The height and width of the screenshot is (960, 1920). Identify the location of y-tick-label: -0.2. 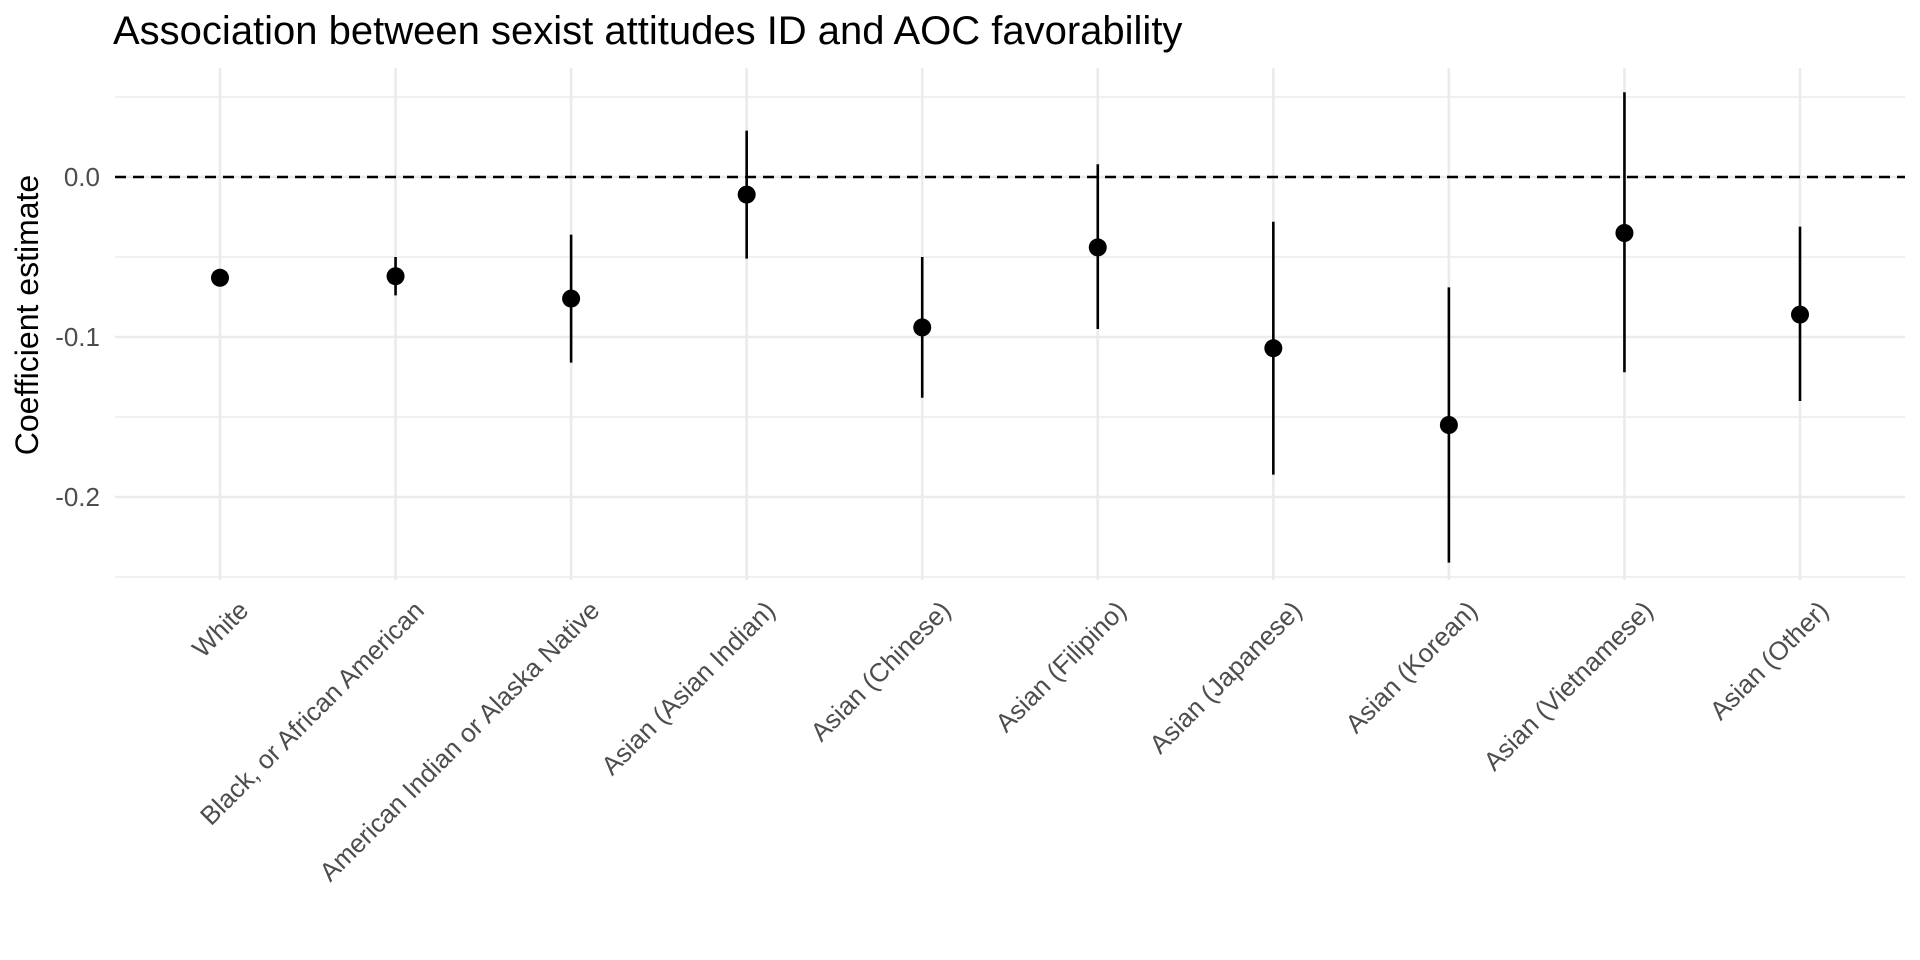
(77, 497).